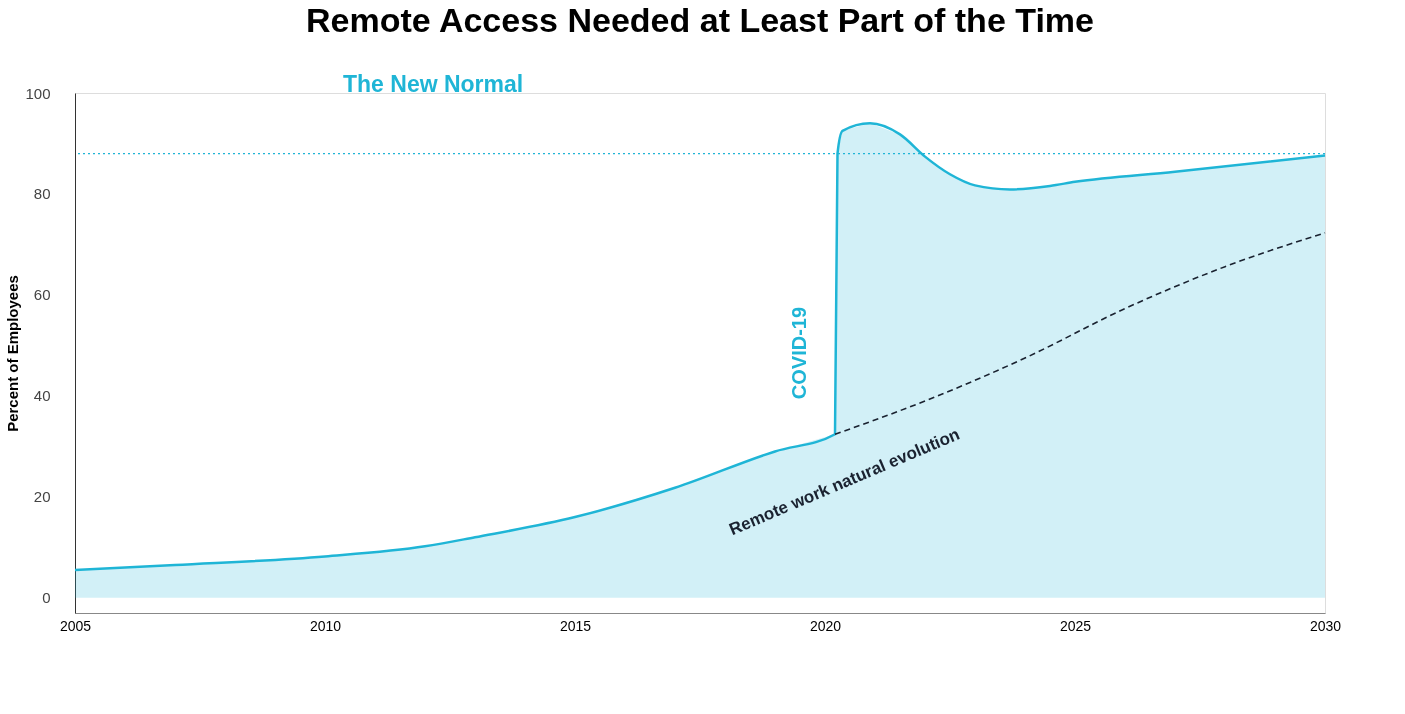  What do you see at coordinates (38, 93) in the screenshot?
I see `y-tick-label: 100` at bounding box center [38, 93].